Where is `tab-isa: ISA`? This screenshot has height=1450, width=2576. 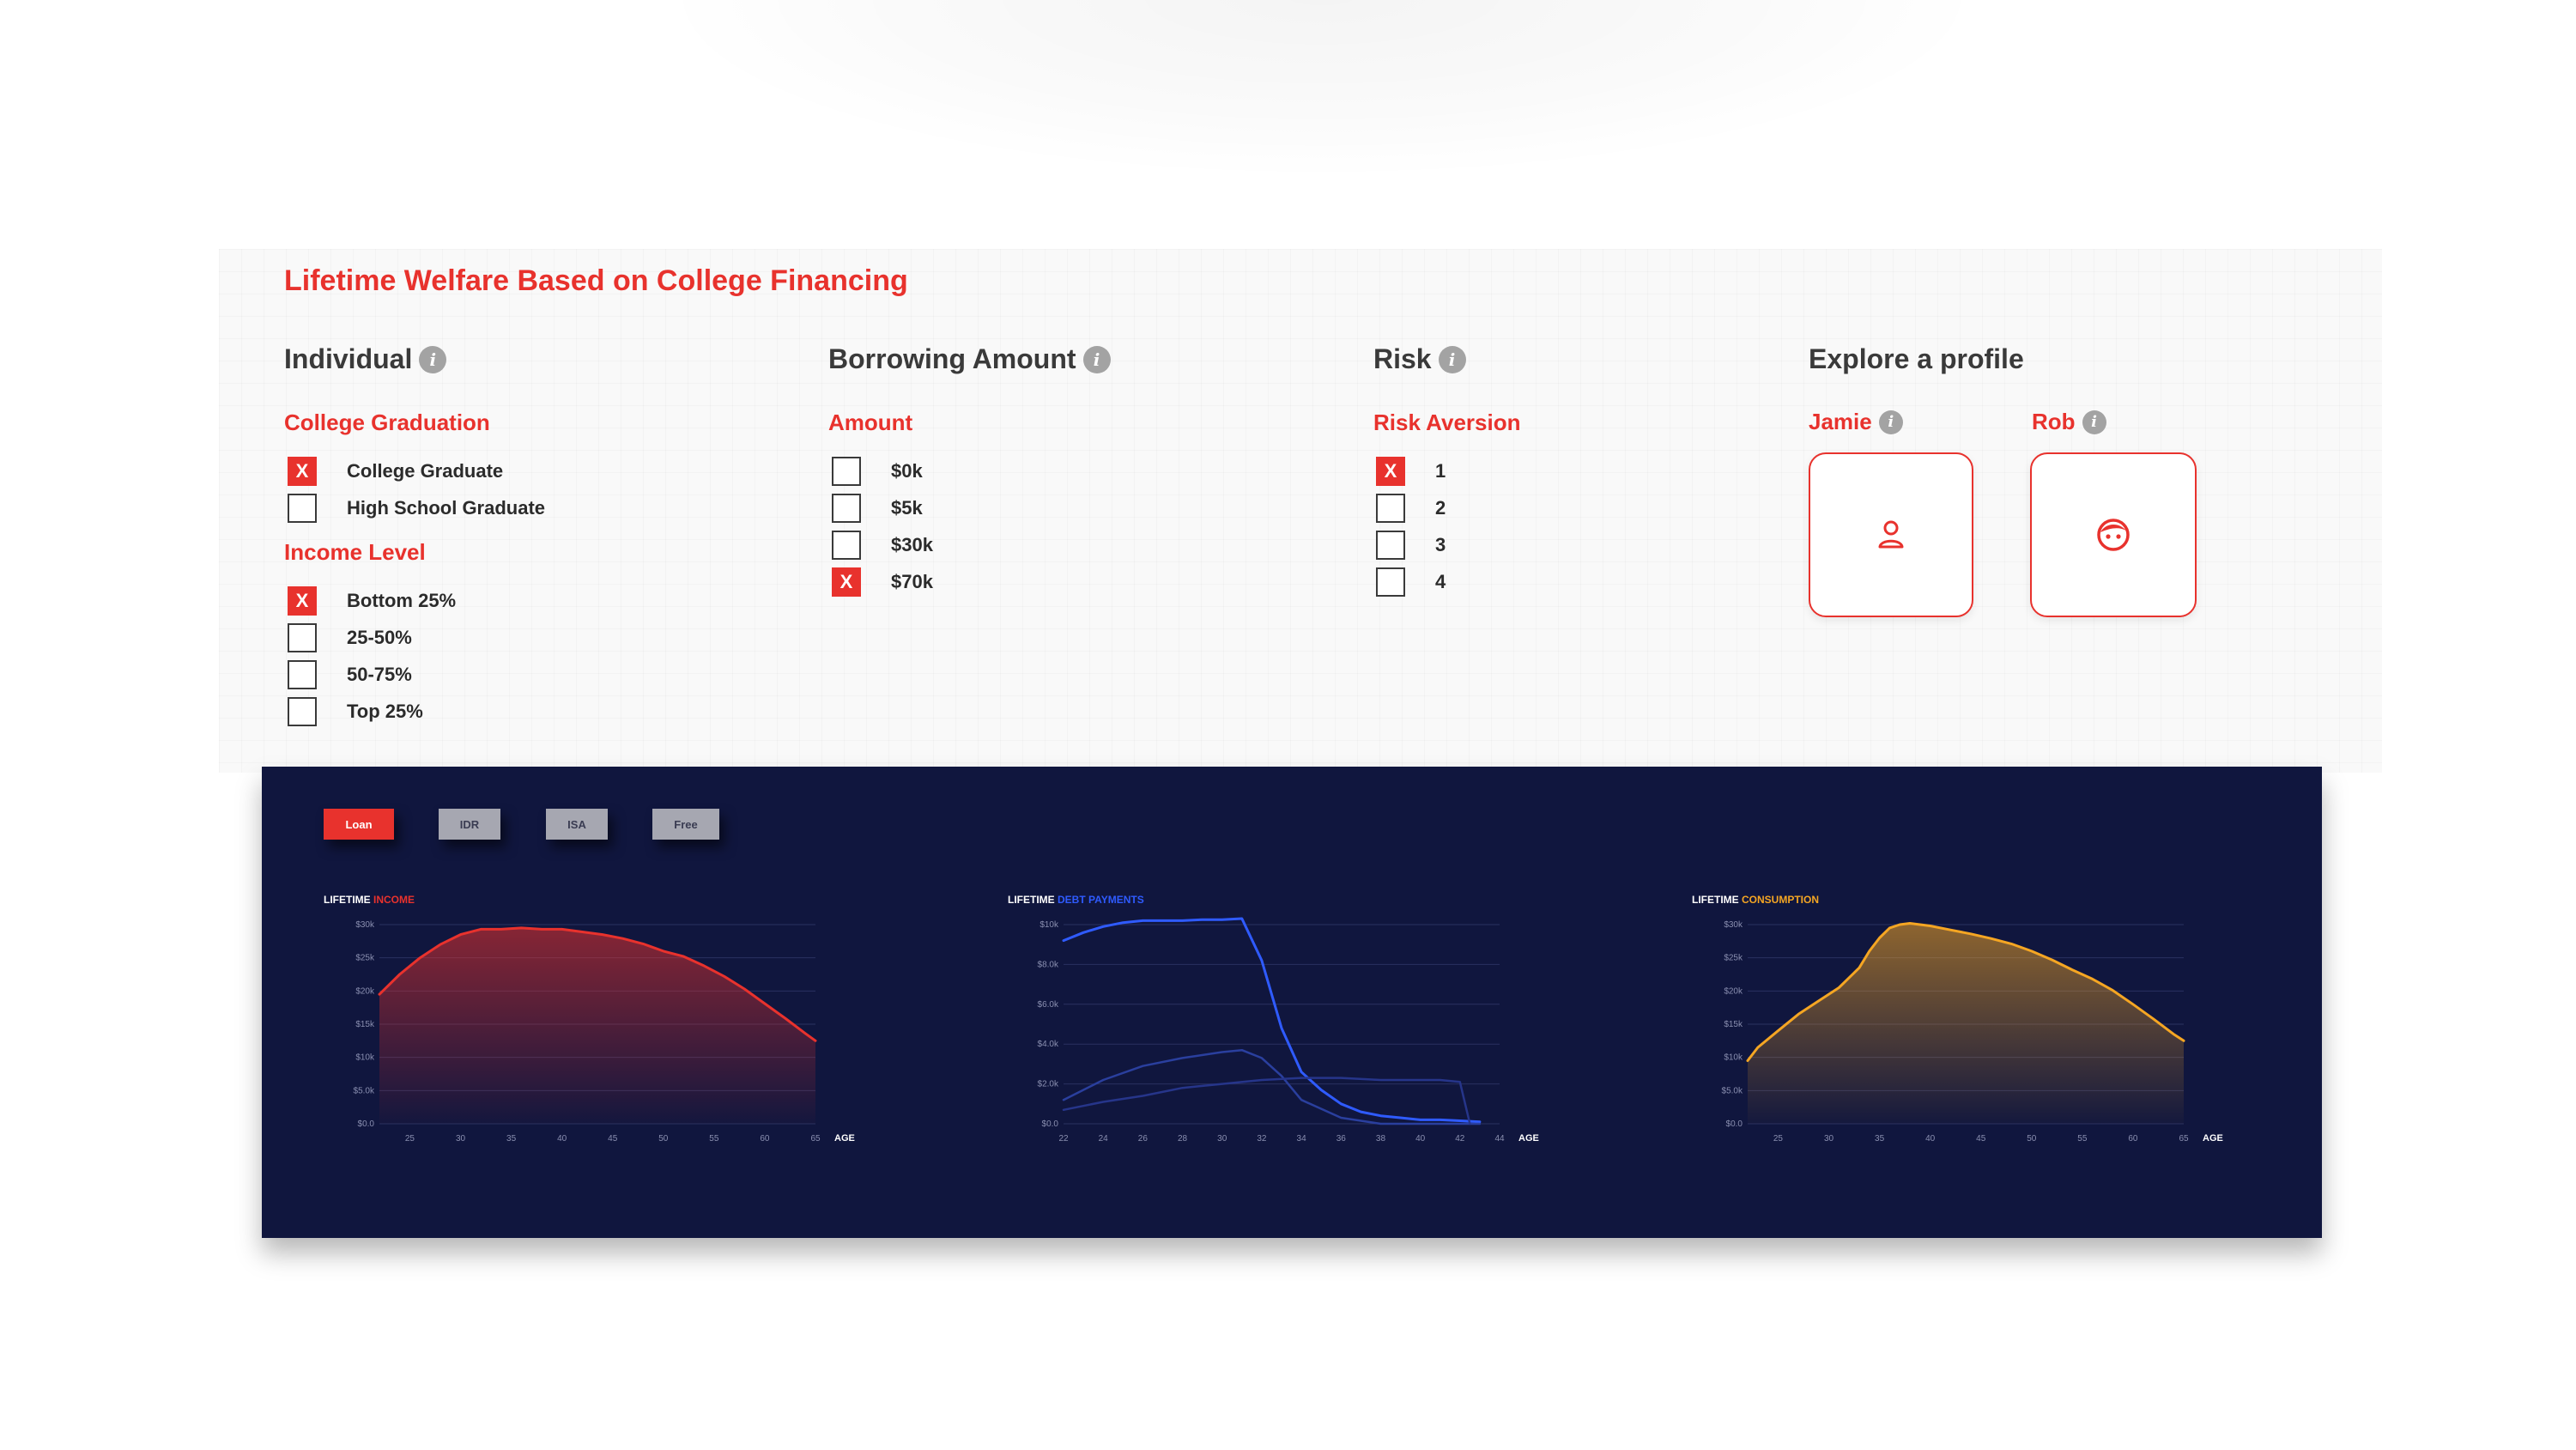
tab-isa: ISA is located at coordinates (577, 825).